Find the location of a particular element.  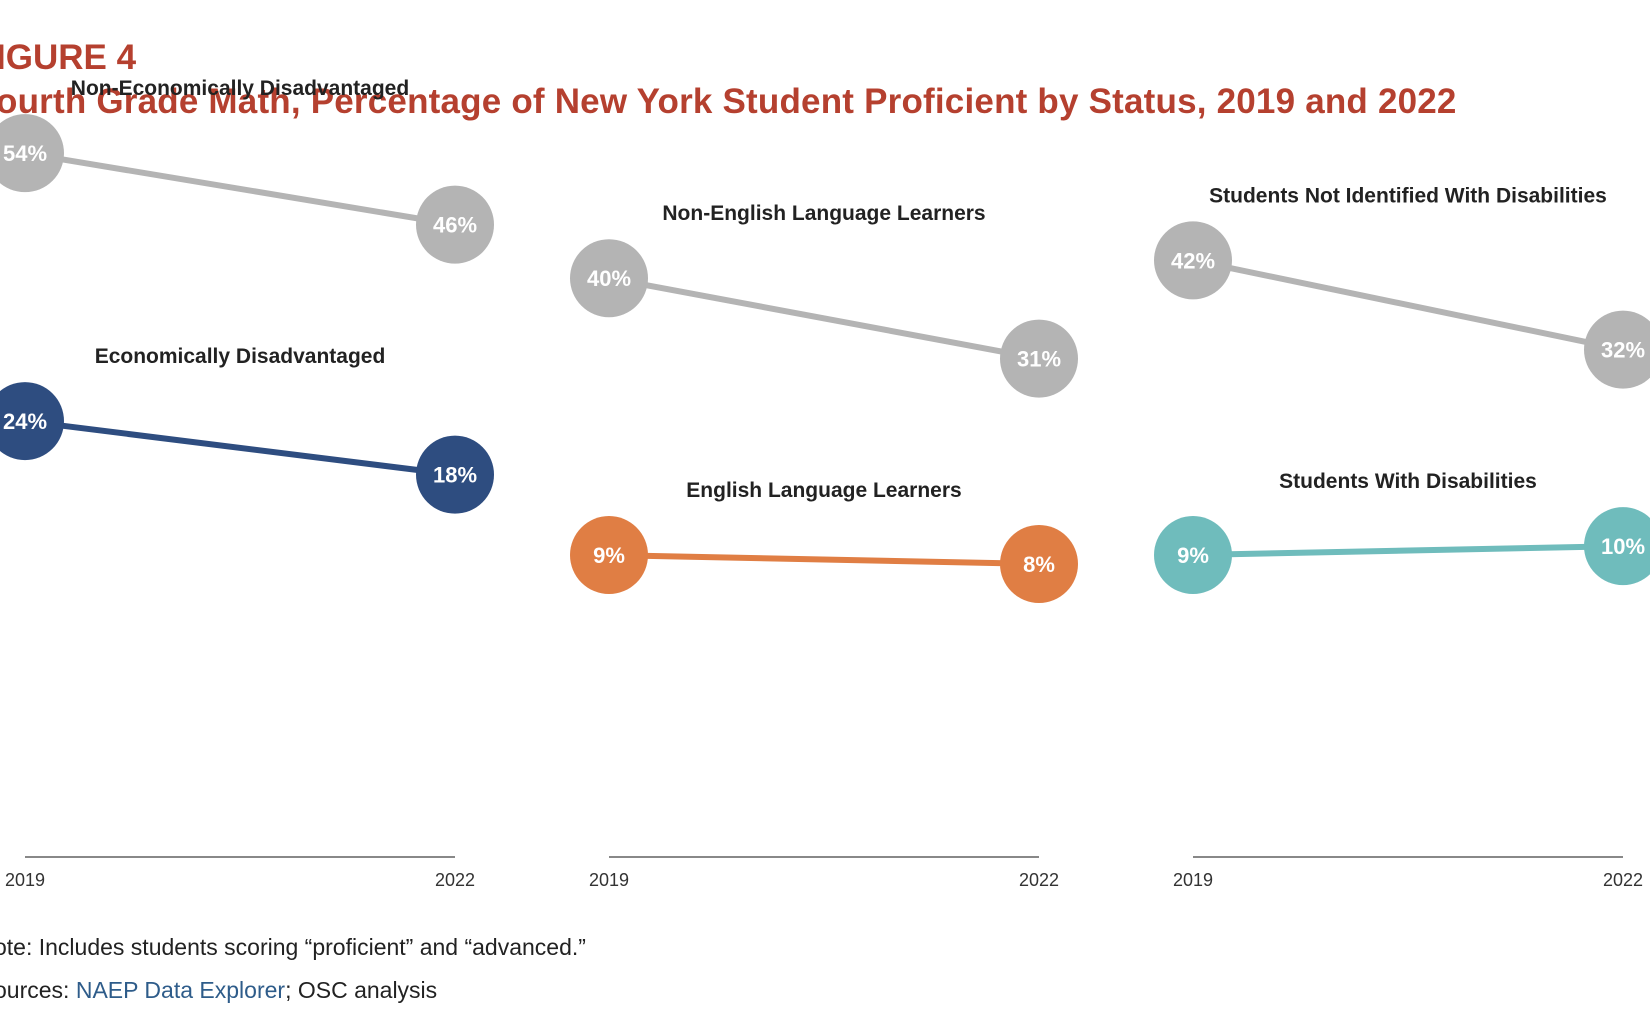

sources-suffix: ; OSC analysis is located at coordinates (361, 990).